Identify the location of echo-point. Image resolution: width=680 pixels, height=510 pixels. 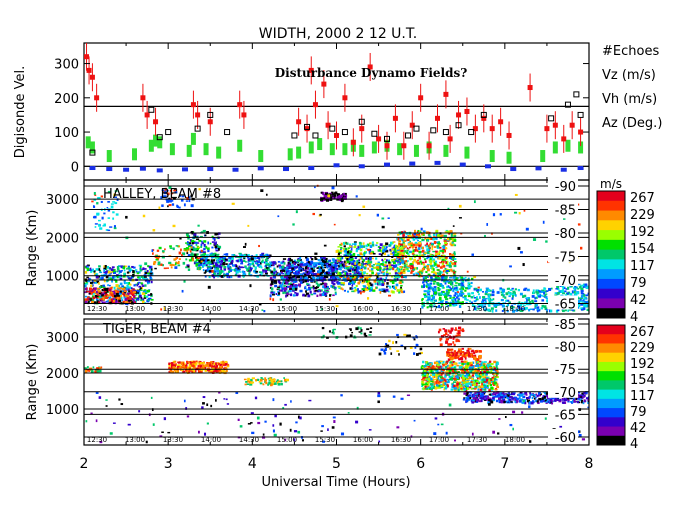
(374, 133).